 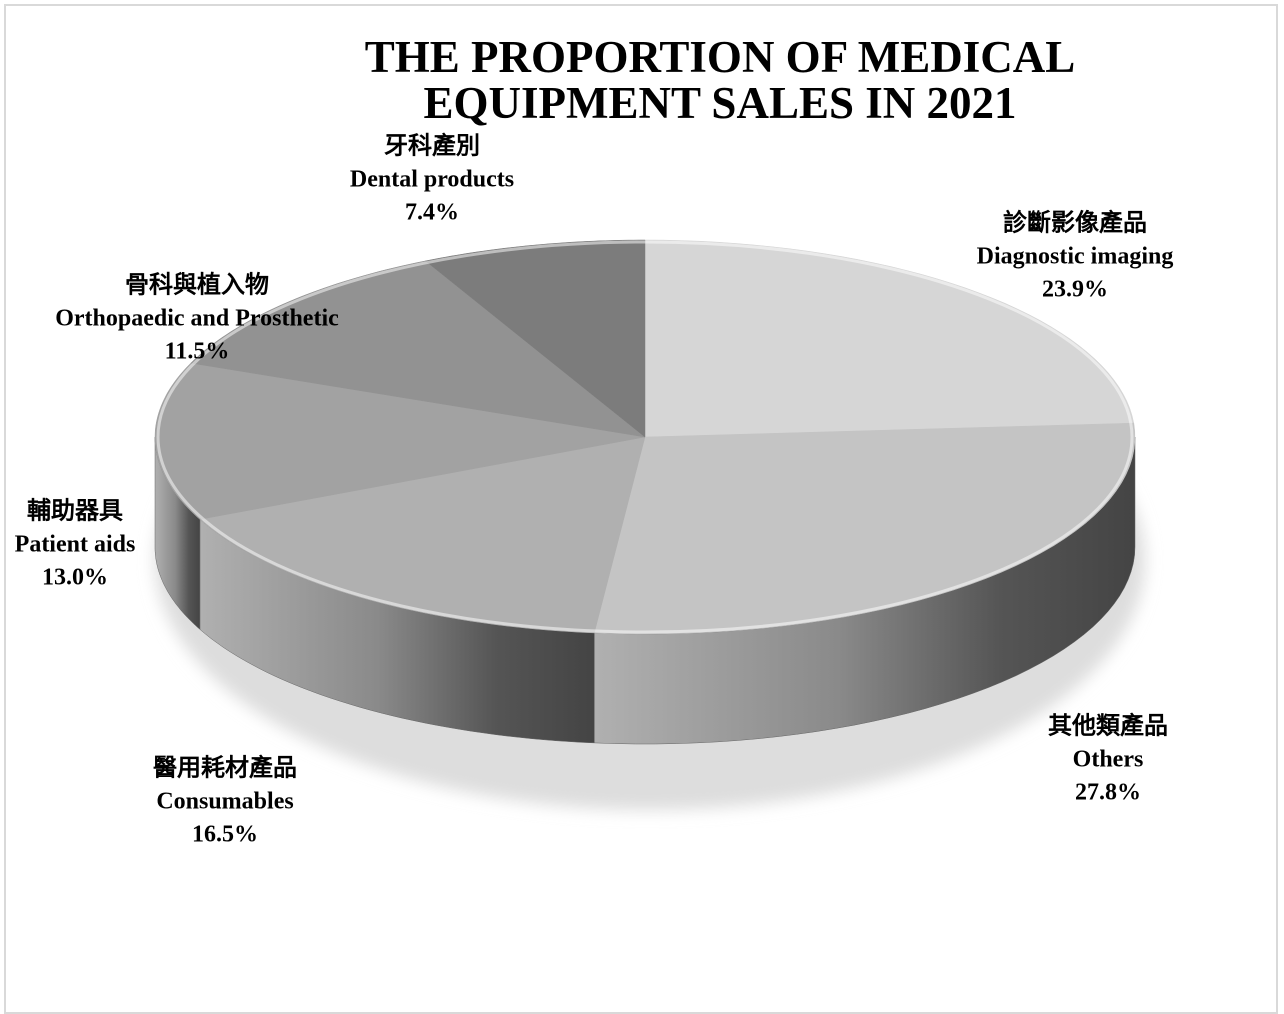 I want to click on value-label: 11.5%, so click(x=197, y=352).